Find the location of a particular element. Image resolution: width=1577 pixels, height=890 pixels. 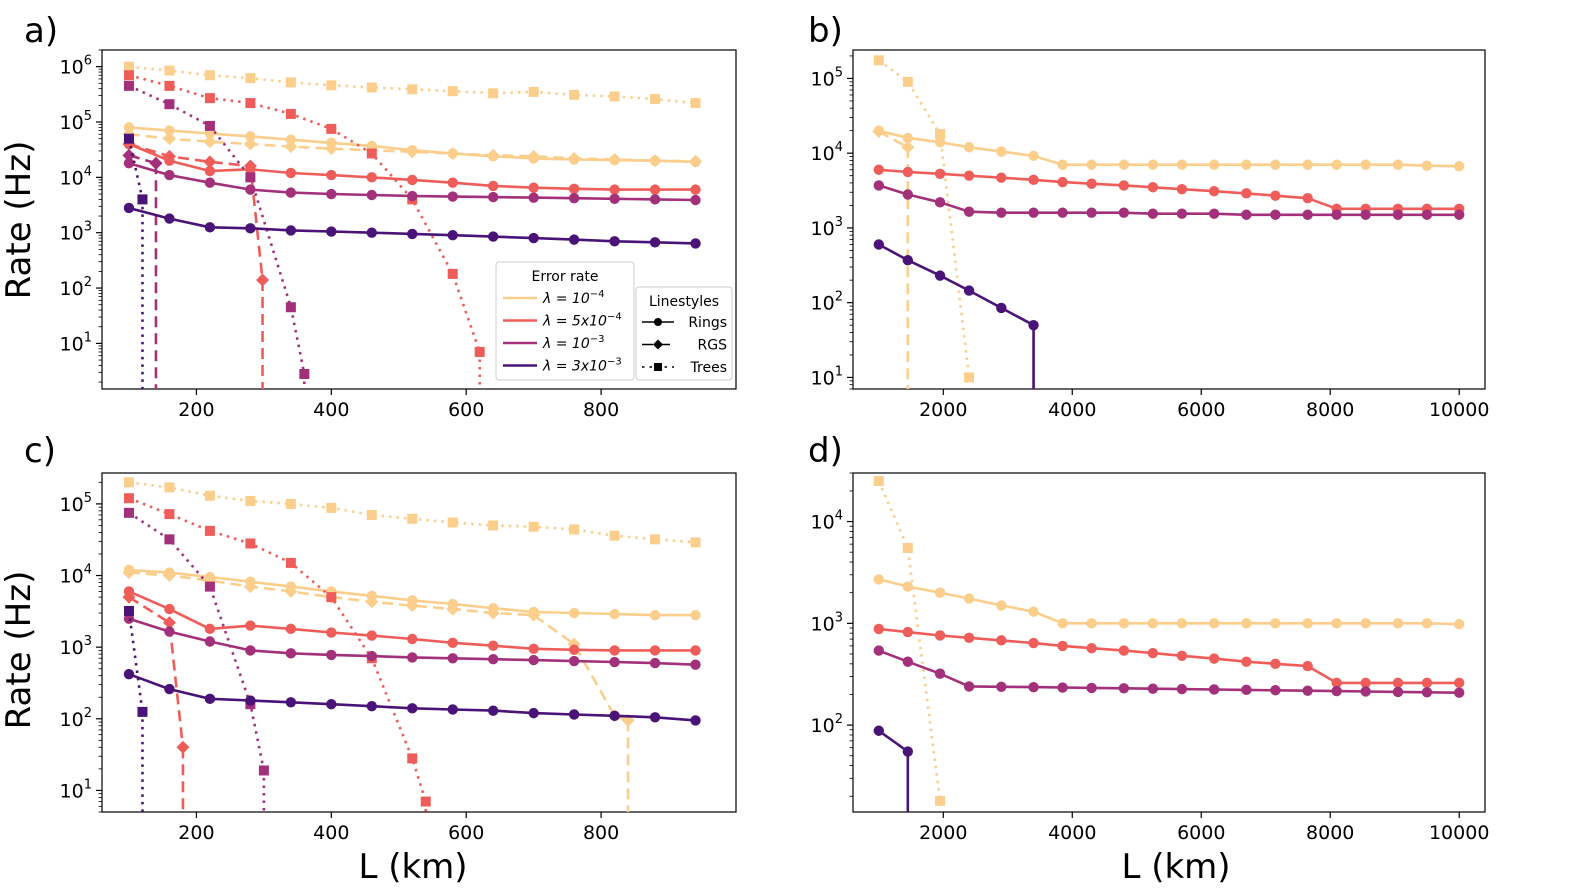

y-tick-label: 10⁵ is located at coordinates (76, 121).